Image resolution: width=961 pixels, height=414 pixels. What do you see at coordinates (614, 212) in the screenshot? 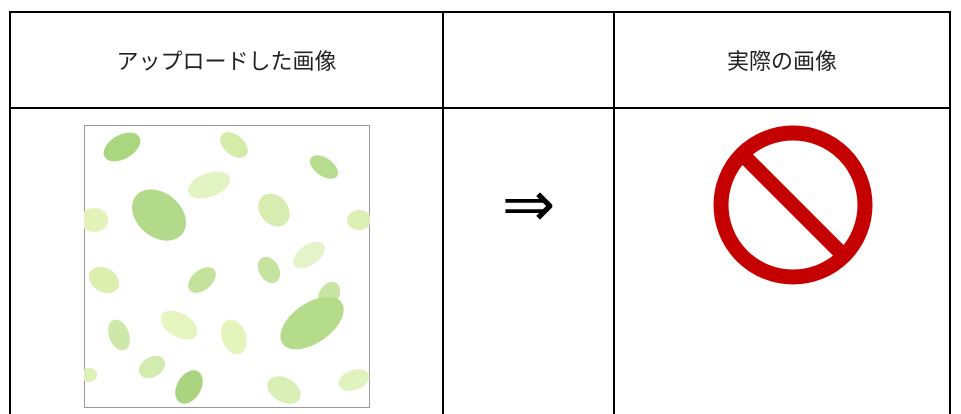
I see `border-col3` at bounding box center [614, 212].